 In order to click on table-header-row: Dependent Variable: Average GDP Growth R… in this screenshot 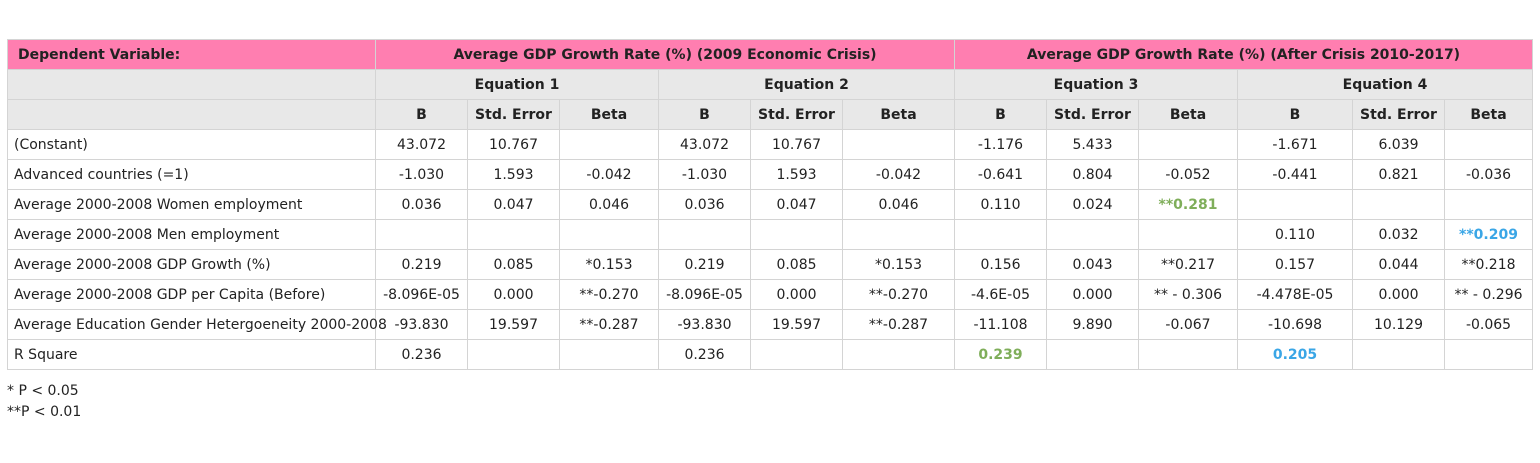, I will do `click(770, 54)`.